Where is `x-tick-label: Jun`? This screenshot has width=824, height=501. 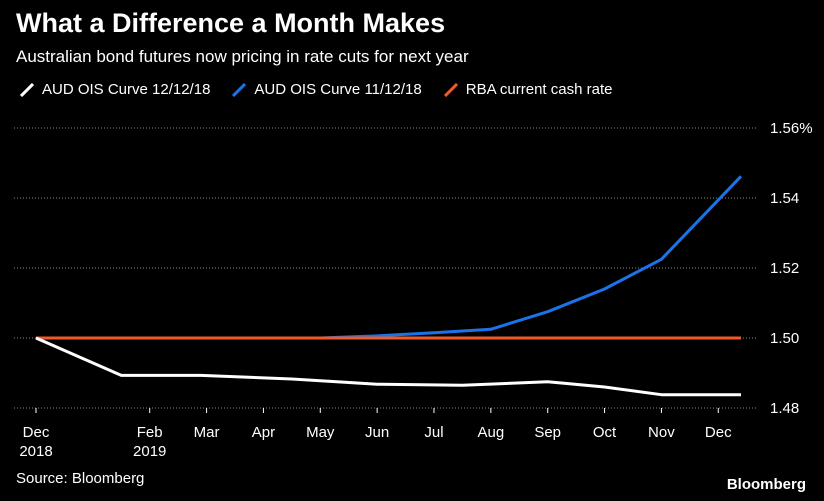 x-tick-label: Jun is located at coordinates (377, 432).